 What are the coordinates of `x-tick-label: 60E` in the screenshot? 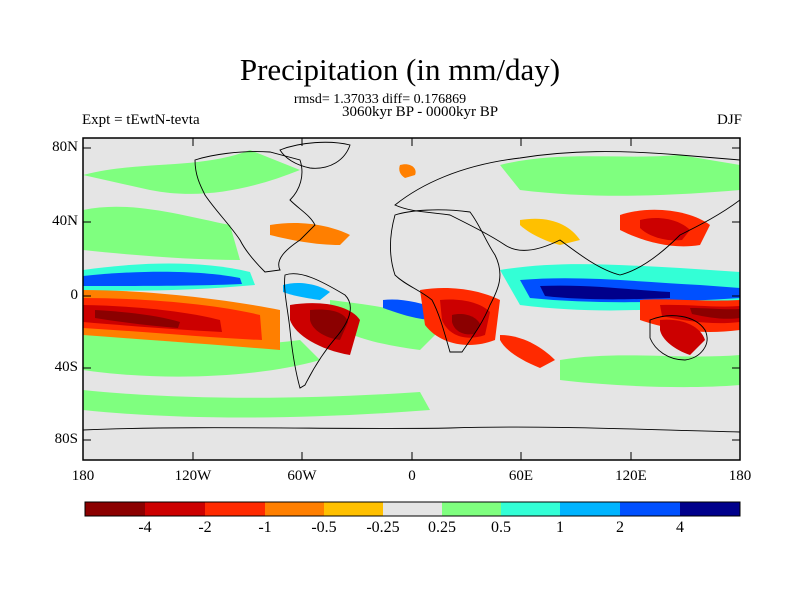 It's located at (521, 476).